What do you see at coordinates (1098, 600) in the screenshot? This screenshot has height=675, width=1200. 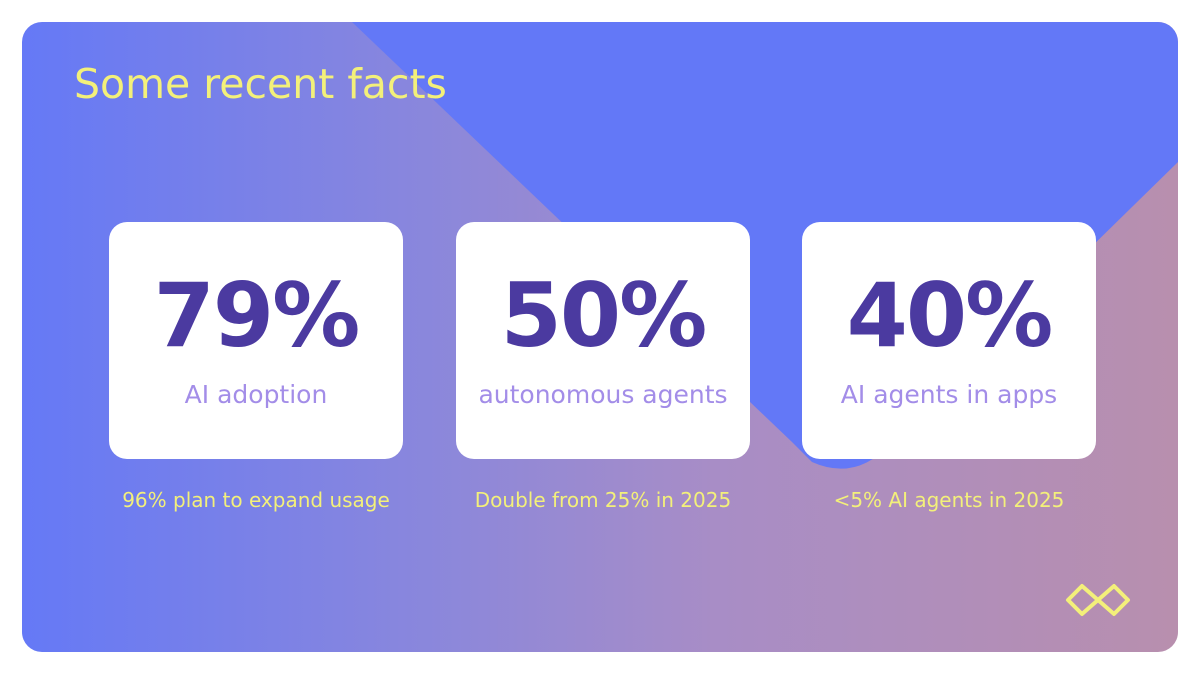 I see `logo` at bounding box center [1098, 600].